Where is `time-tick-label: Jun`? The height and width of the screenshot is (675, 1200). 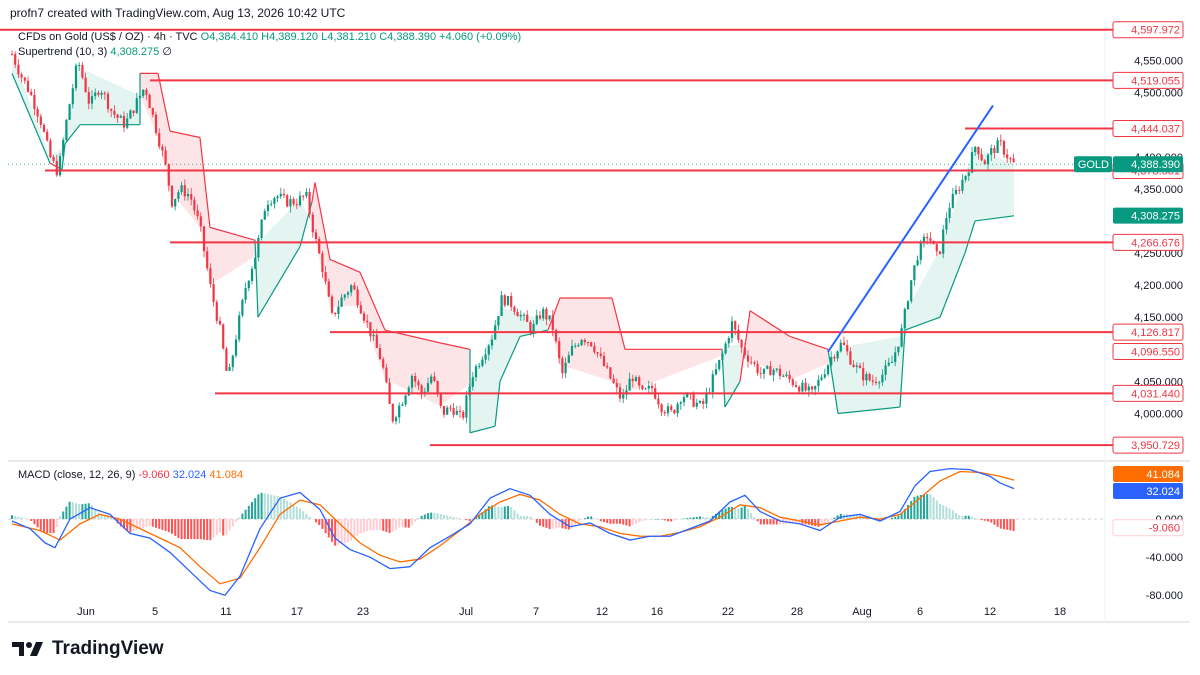 time-tick-label: Jun is located at coordinates (86, 612).